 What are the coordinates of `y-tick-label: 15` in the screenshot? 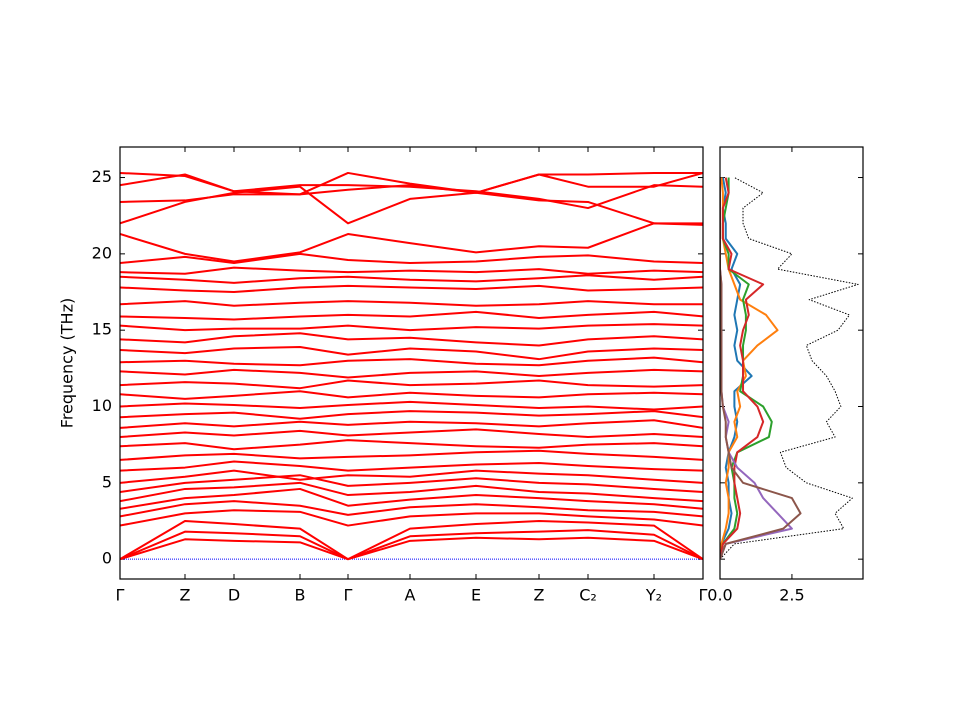 It's located at (102, 329).